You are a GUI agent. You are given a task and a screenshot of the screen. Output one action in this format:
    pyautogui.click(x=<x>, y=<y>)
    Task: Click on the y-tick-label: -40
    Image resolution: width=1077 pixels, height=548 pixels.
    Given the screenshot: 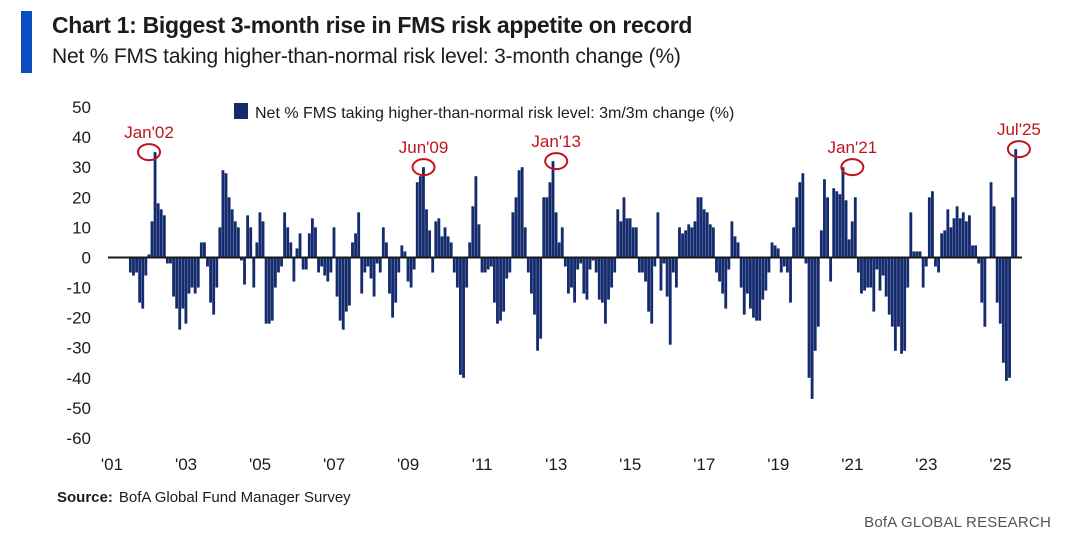 What is the action you would take?
    pyautogui.click(x=78, y=378)
    